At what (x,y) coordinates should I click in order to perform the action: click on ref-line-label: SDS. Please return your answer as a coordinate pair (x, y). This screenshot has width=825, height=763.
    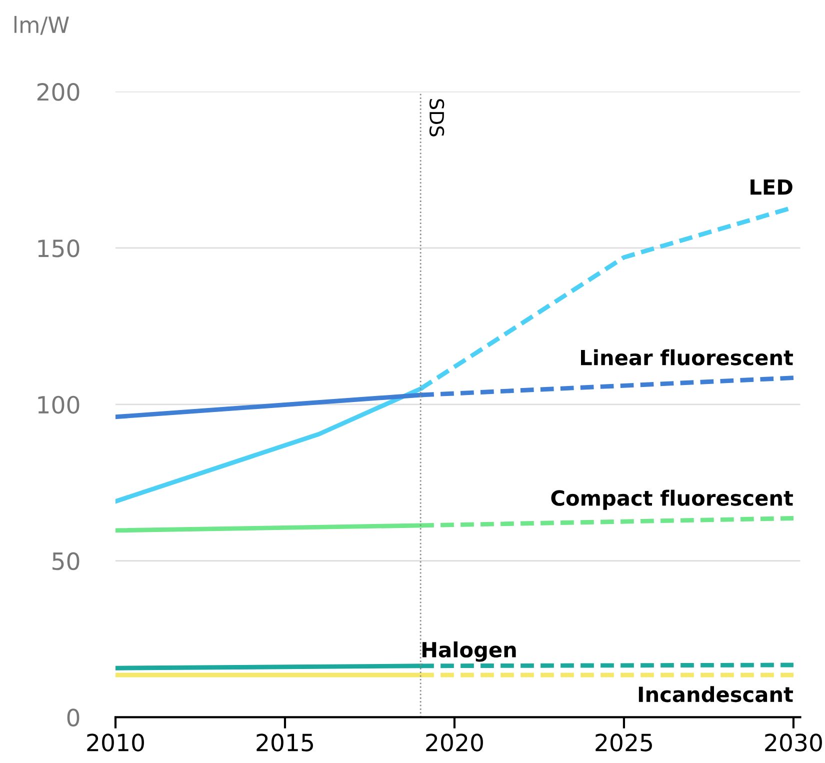
    Looking at the image, I should click on (436, 117).